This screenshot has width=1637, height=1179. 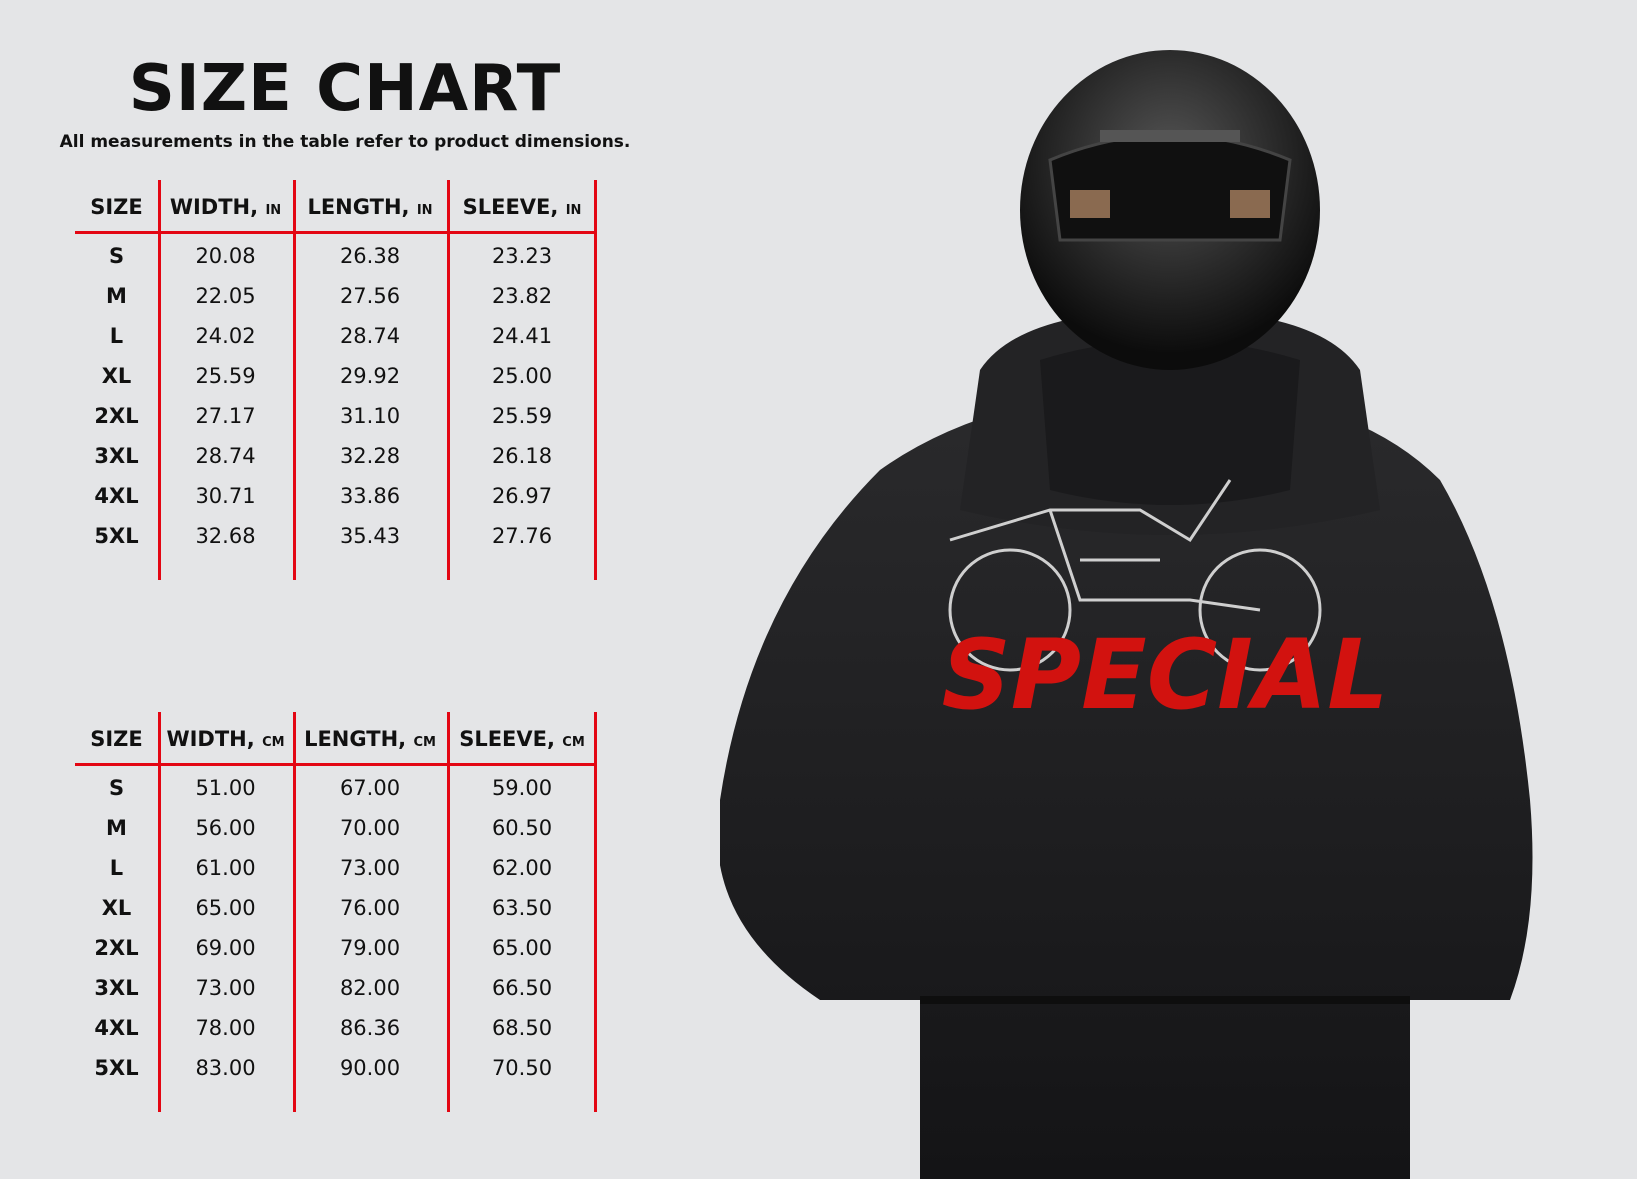 I want to click on column-header: WIDTH, IN, so click(x=225, y=207).